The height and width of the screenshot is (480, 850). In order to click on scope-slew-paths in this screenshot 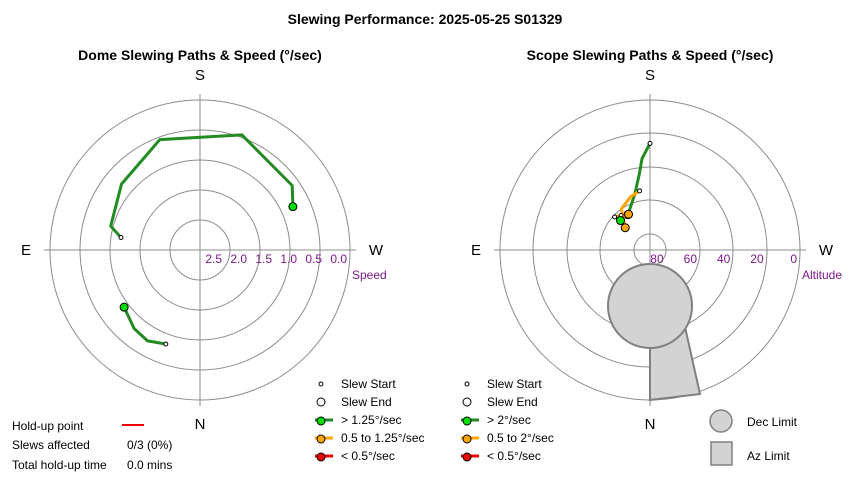, I will do `click(632, 186)`.